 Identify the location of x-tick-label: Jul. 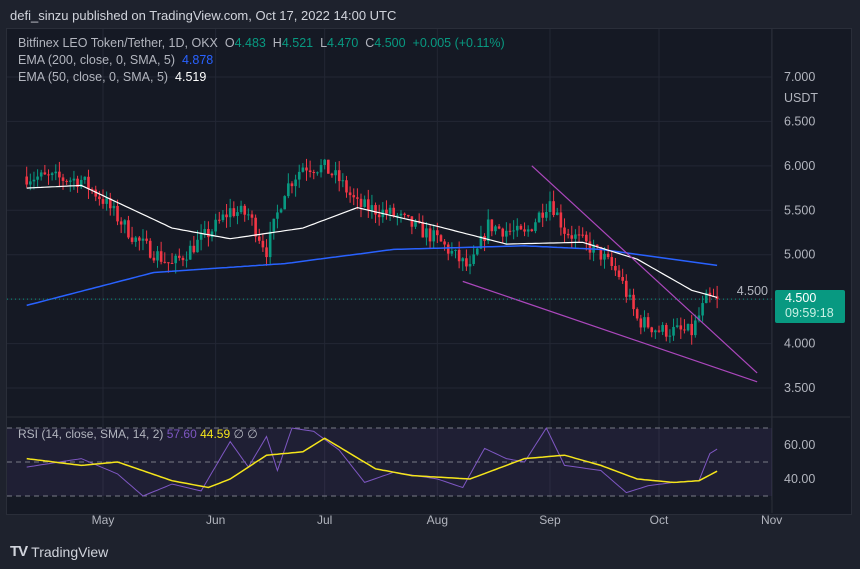
(324, 520).